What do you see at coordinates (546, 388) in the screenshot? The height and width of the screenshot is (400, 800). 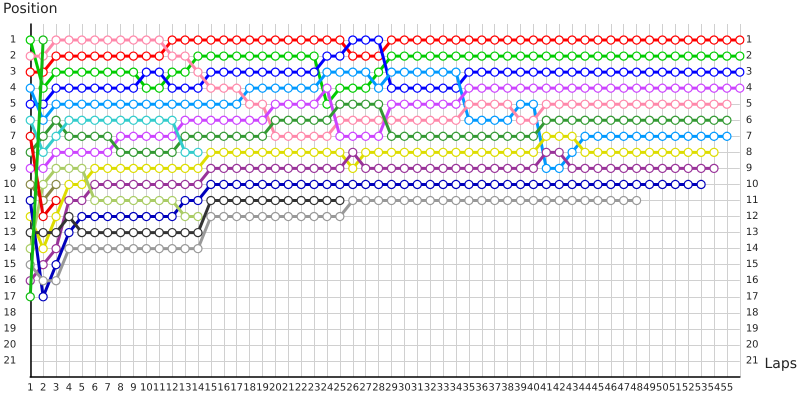 I see `x-tick-label: 41` at bounding box center [546, 388].